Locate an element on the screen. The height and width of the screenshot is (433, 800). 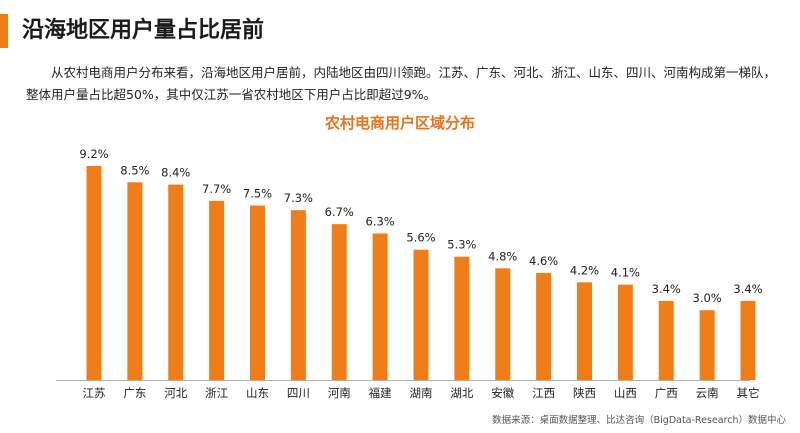
value-label-山西: 4.1% is located at coordinates (625, 273).